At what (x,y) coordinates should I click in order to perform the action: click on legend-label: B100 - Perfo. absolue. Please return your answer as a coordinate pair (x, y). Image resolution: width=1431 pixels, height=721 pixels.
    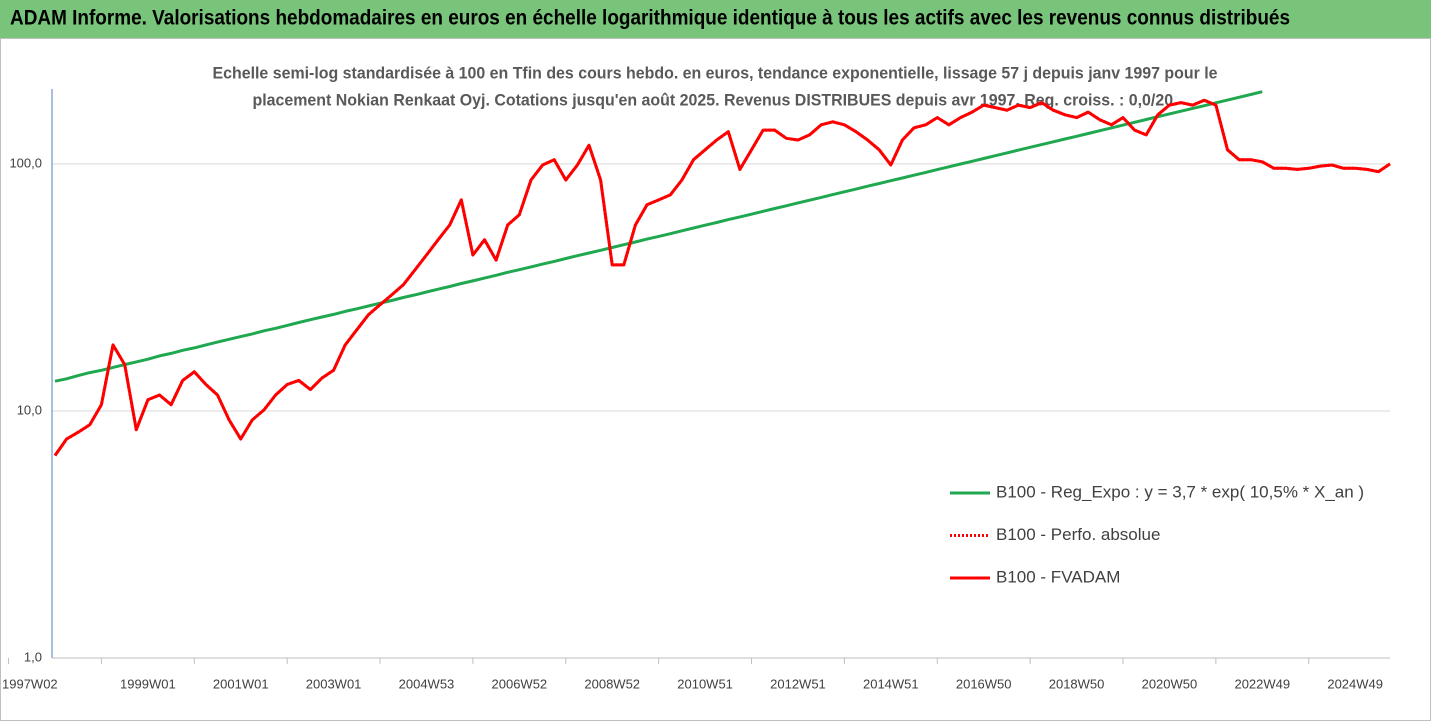
    Looking at the image, I should click on (1078, 534).